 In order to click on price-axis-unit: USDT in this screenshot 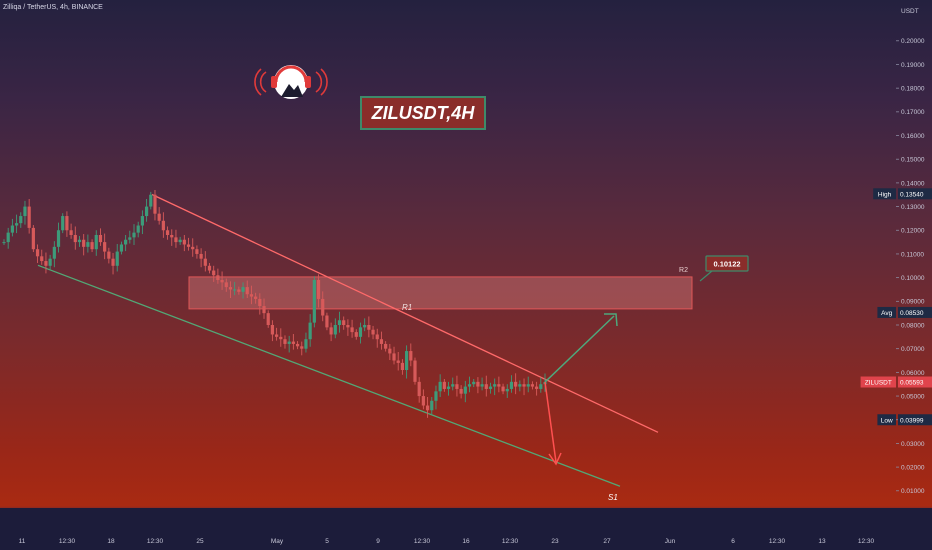, I will do `click(910, 11)`.